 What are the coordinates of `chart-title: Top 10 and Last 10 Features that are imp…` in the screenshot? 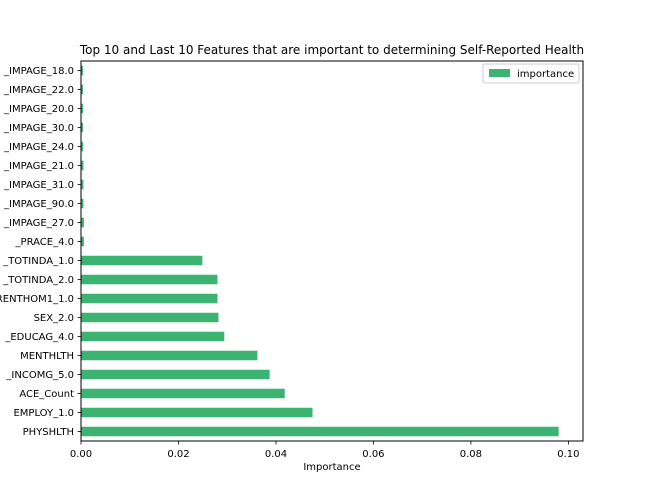 It's located at (331, 50).